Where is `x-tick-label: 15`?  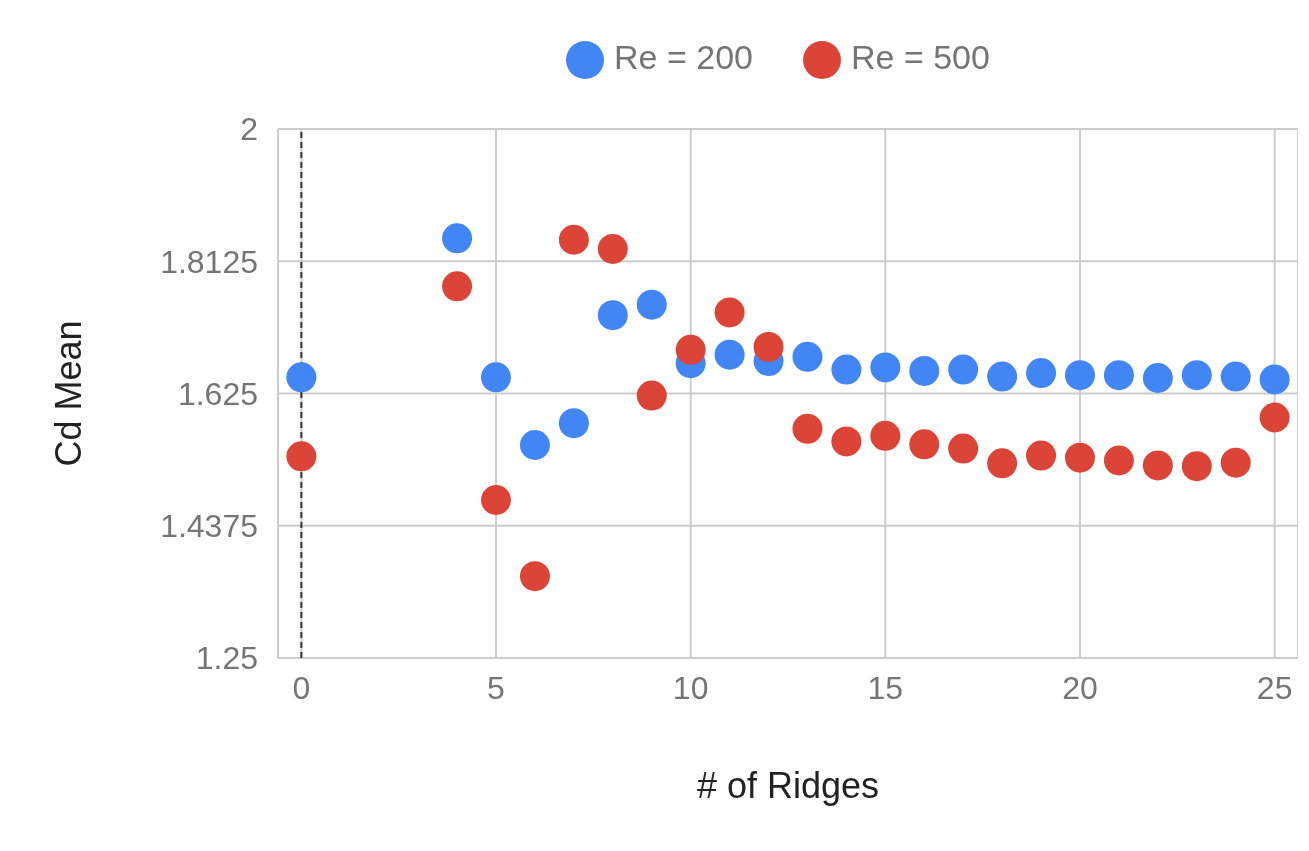 x-tick-label: 15 is located at coordinates (885, 687).